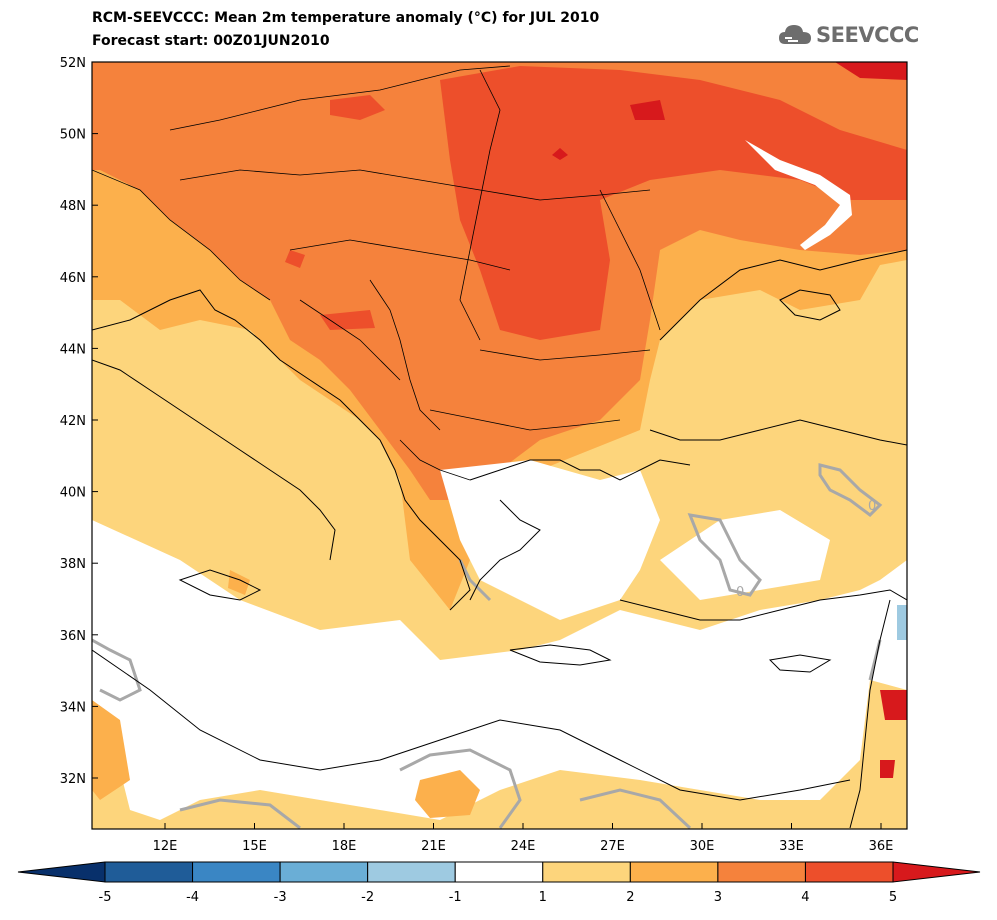 Image resolution: width=997 pixels, height=920 pixels. What do you see at coordinates (893, 897) in the screenshot?
I see `colorbar-tick-label: 5` at bounding box center [893, 897].